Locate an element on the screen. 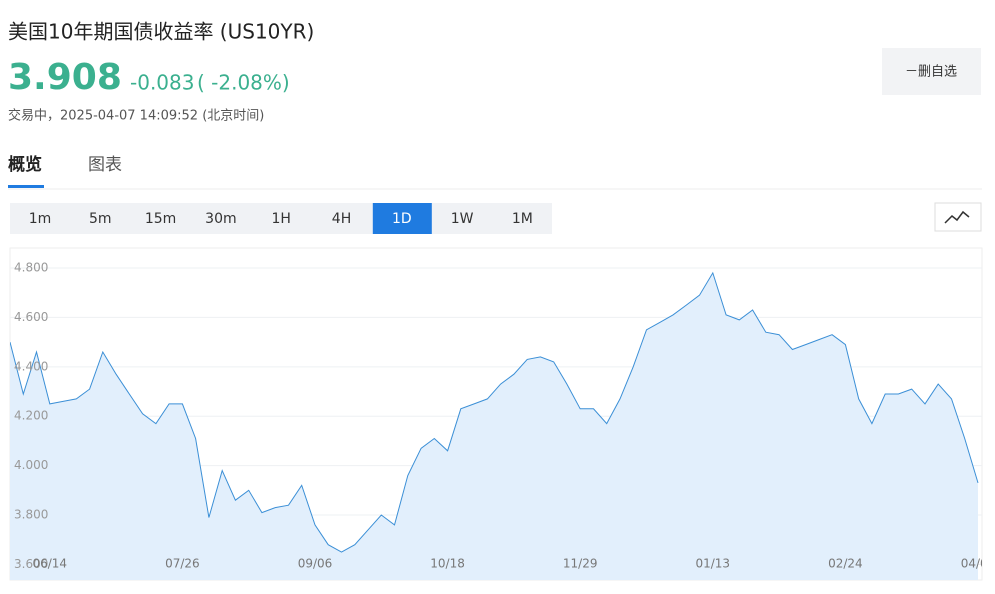 Image resolution: width=995 pixels, height=594 pixels. y-tick-label: 3.800 is located at coordinates (31, 515).